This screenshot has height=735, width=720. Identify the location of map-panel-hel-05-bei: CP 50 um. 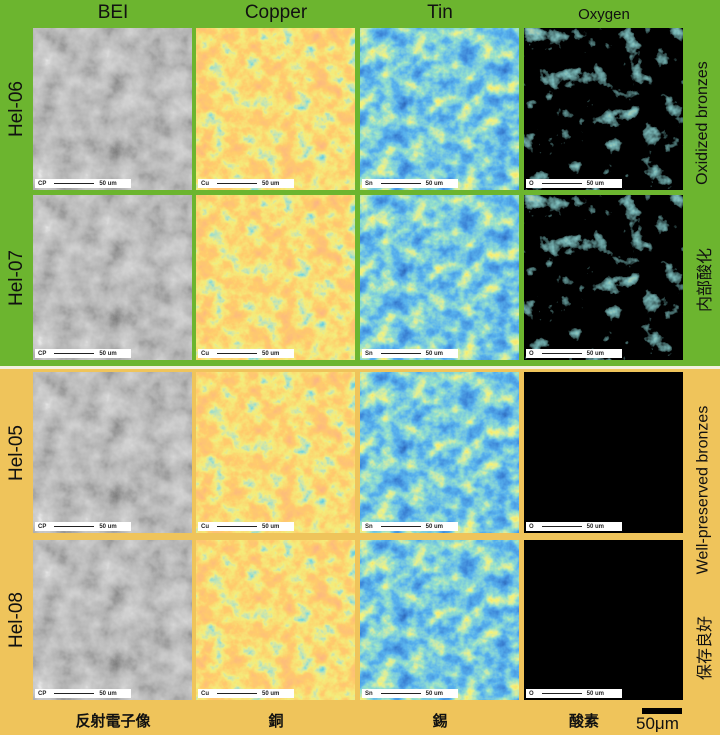
(112, 452).